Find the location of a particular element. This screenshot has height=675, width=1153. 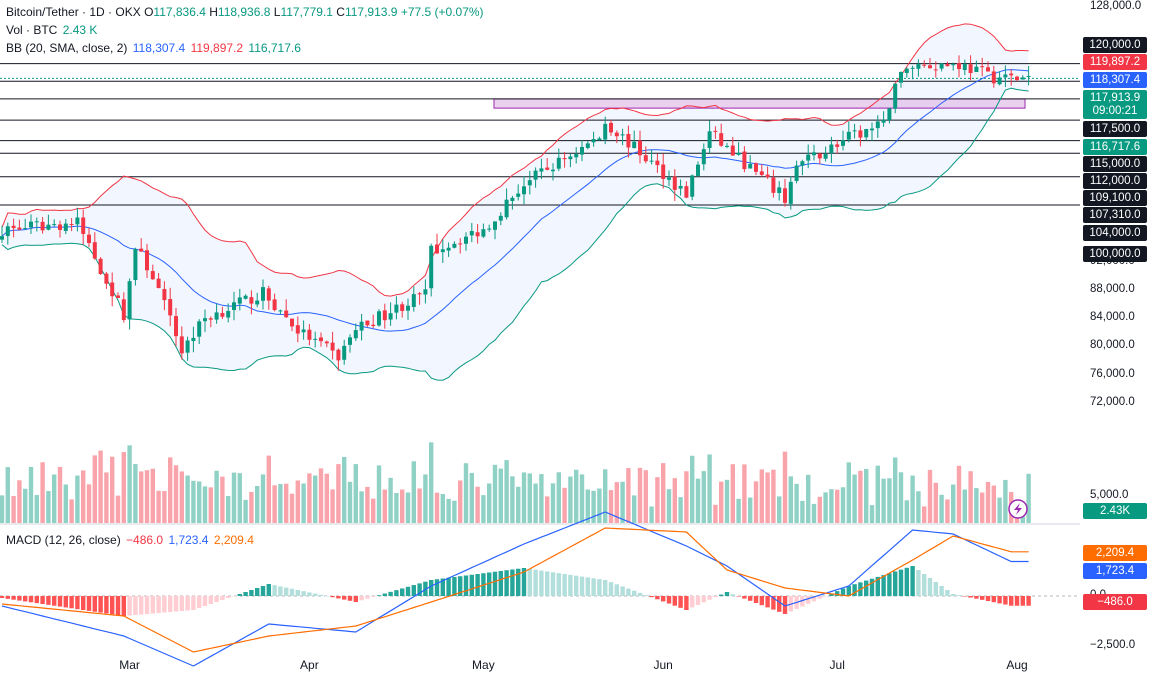

price-badge: 109,100.0 is located at coordinates (1115, 198).